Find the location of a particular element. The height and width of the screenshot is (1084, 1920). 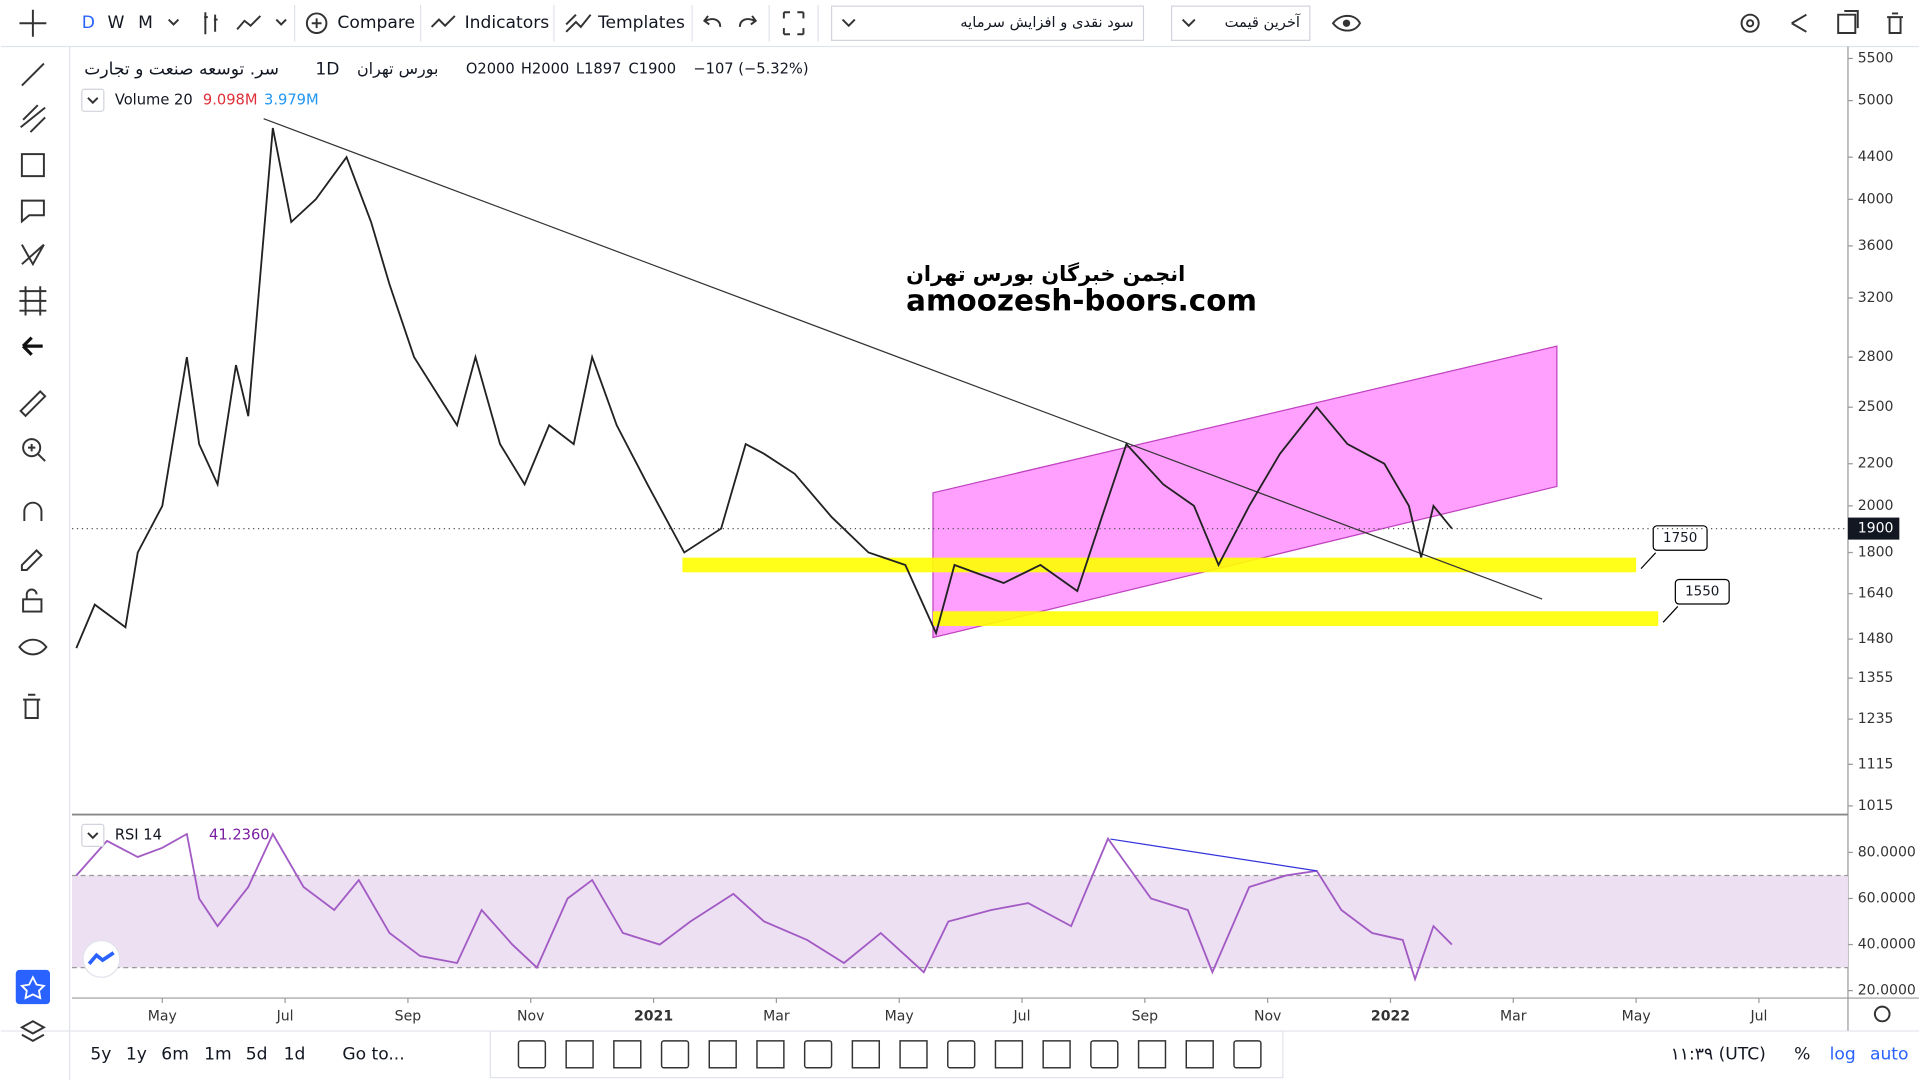

visibility-icon is located at coordinates (1346, 23).